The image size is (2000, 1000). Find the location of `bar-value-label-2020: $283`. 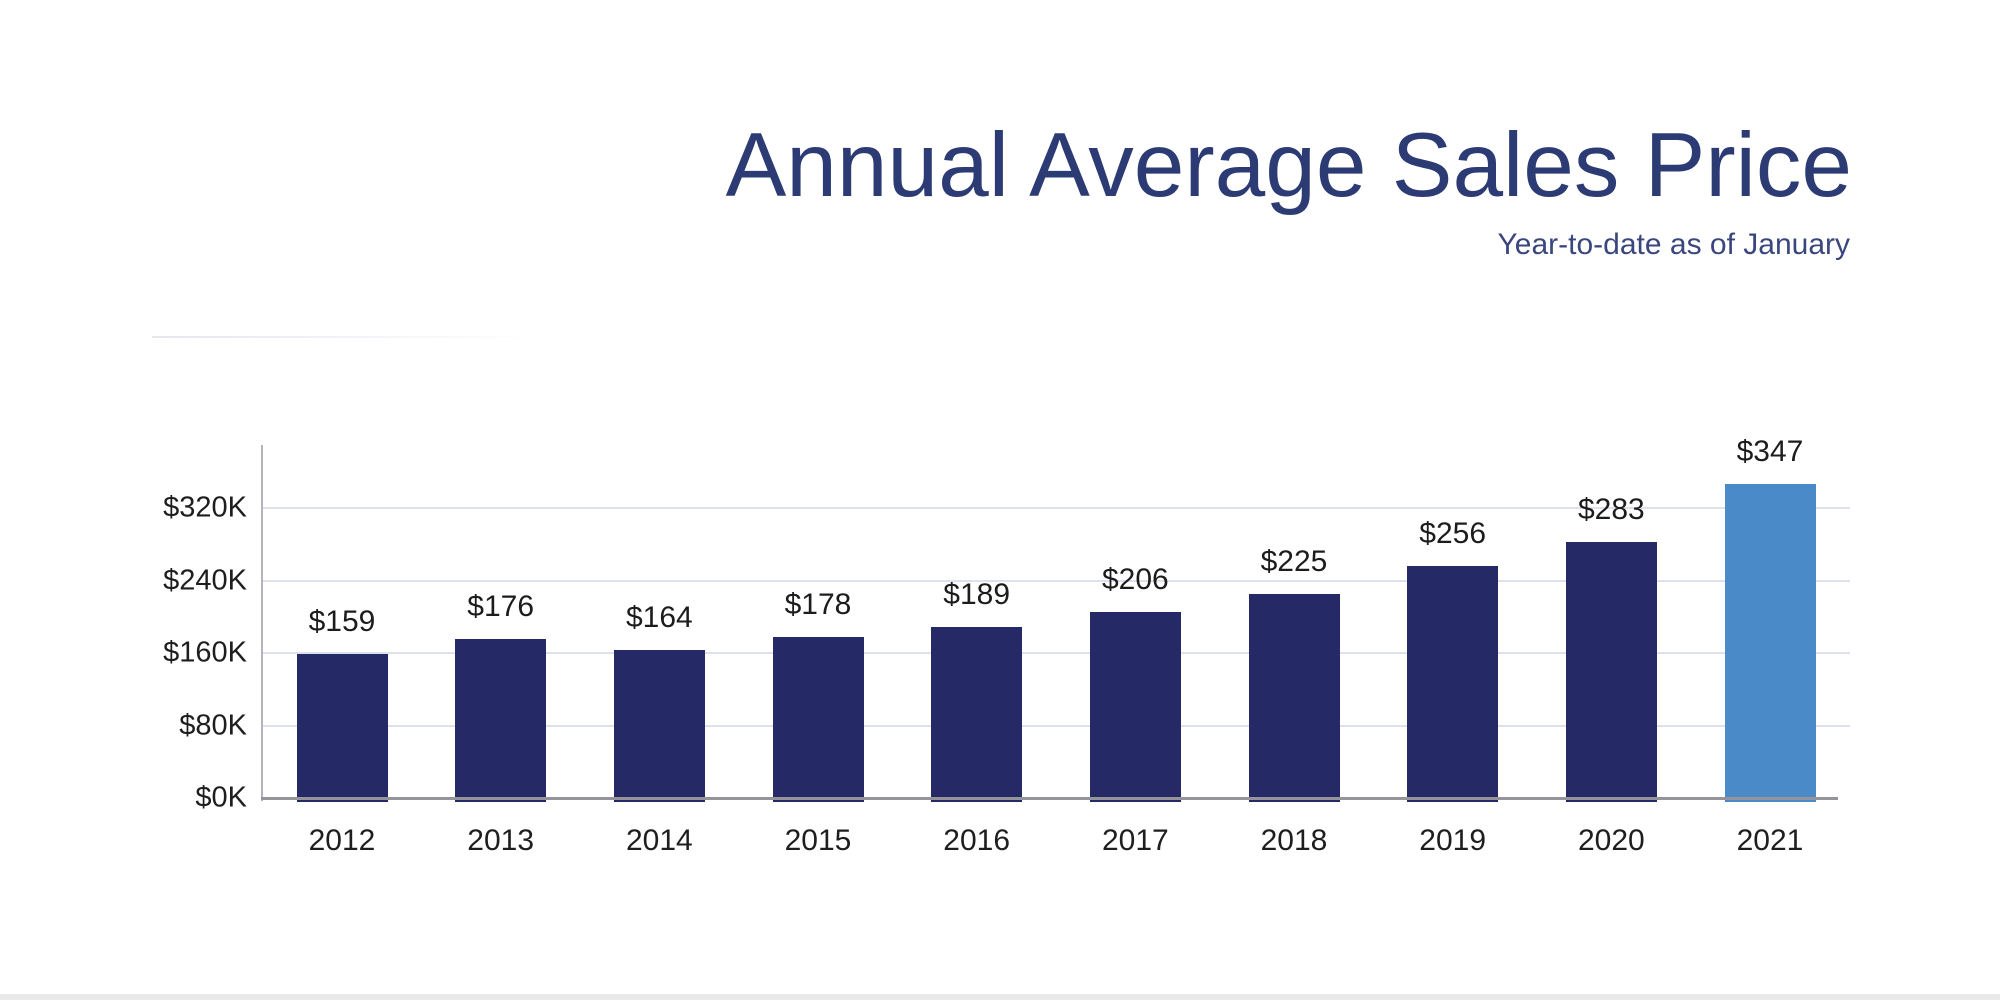

bar-value-label-2020: $283 is located at coordinates (1611, 509).